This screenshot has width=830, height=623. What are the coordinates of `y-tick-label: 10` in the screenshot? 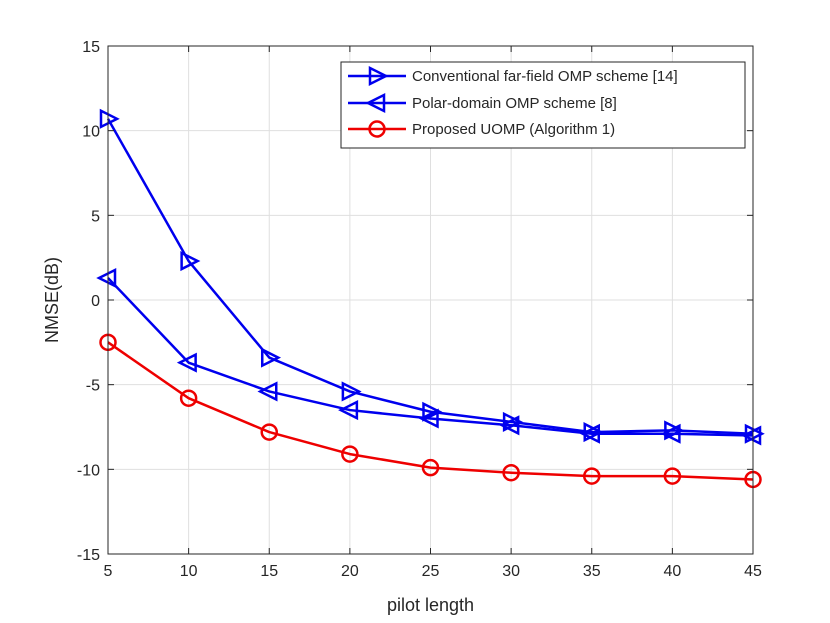 It's located at (91, 132).